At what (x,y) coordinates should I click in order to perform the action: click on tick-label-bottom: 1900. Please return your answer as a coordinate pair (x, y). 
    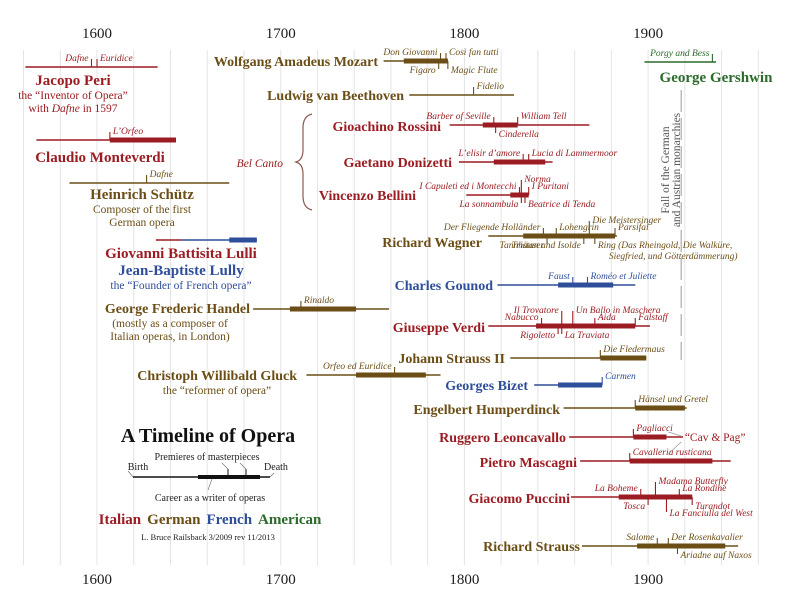
    Looking at the image, I should click on (648, 580).